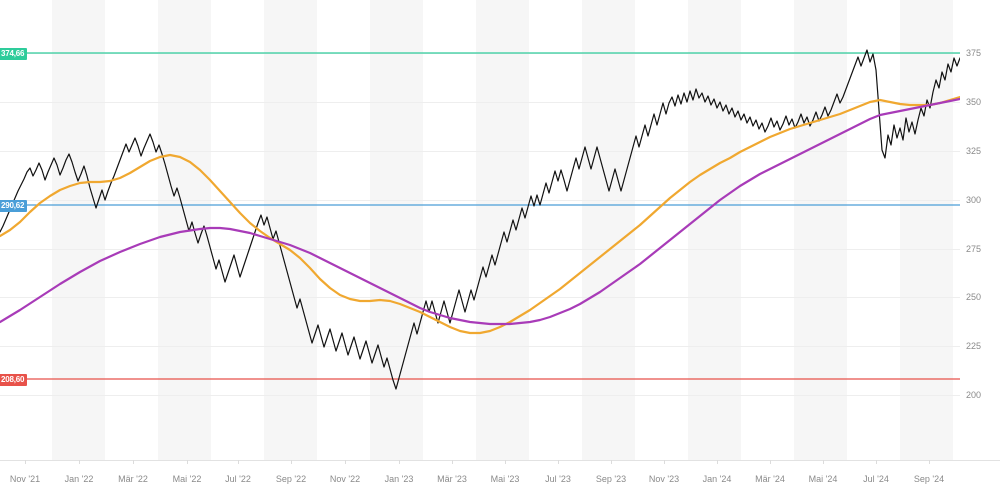  Describe the element at coordinates (79, 479) in the screenshot. I see `date-axis-tick: Jan '22` at that location.